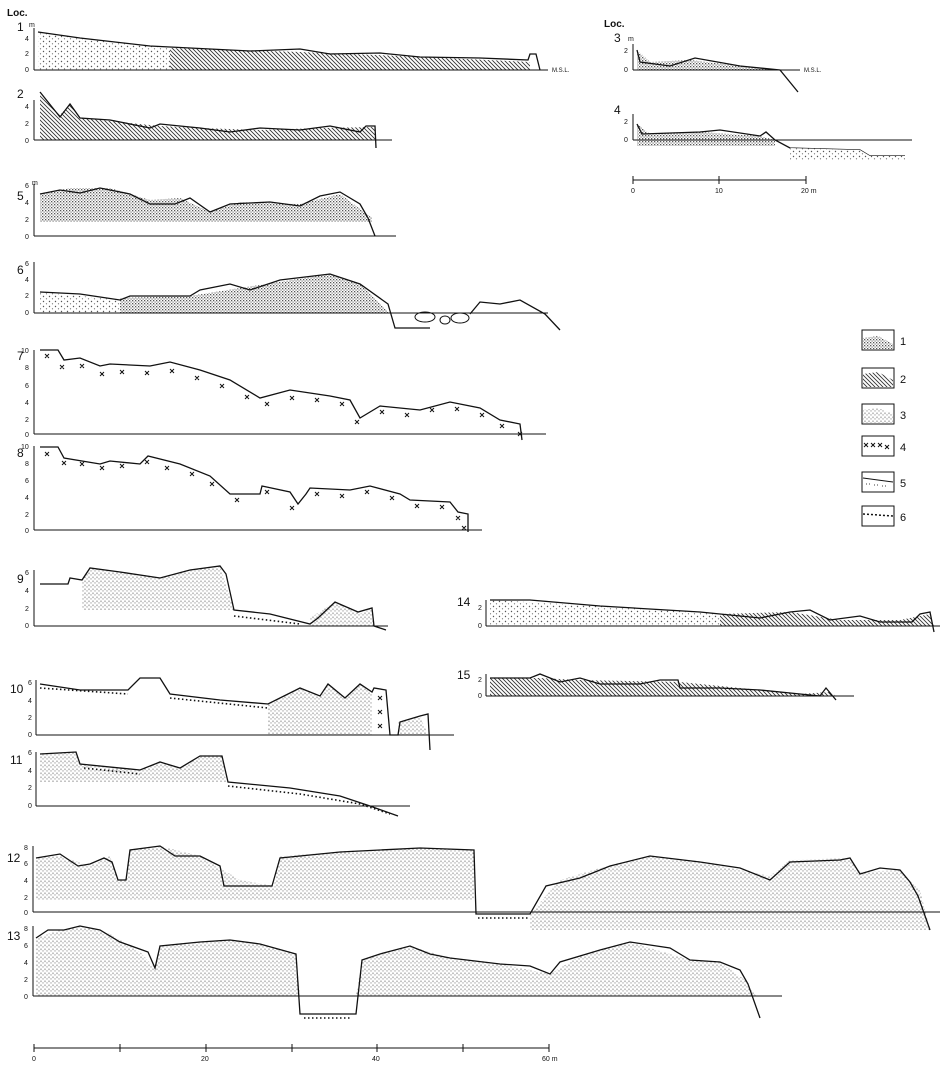 The image size is (944, 1066). I want to click on scale-bar-small: 0 10 20 m, so click(724, 185).